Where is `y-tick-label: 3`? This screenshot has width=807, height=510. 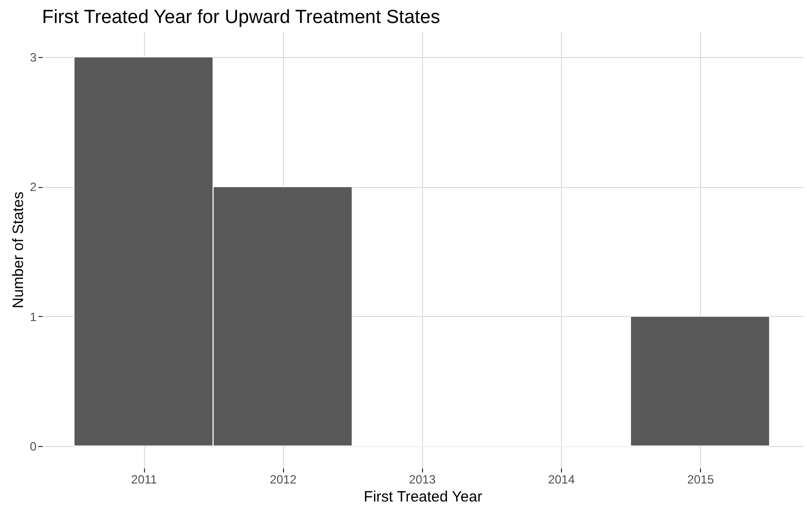
y-tick-label: 3 is located at coordinates (33, 57).